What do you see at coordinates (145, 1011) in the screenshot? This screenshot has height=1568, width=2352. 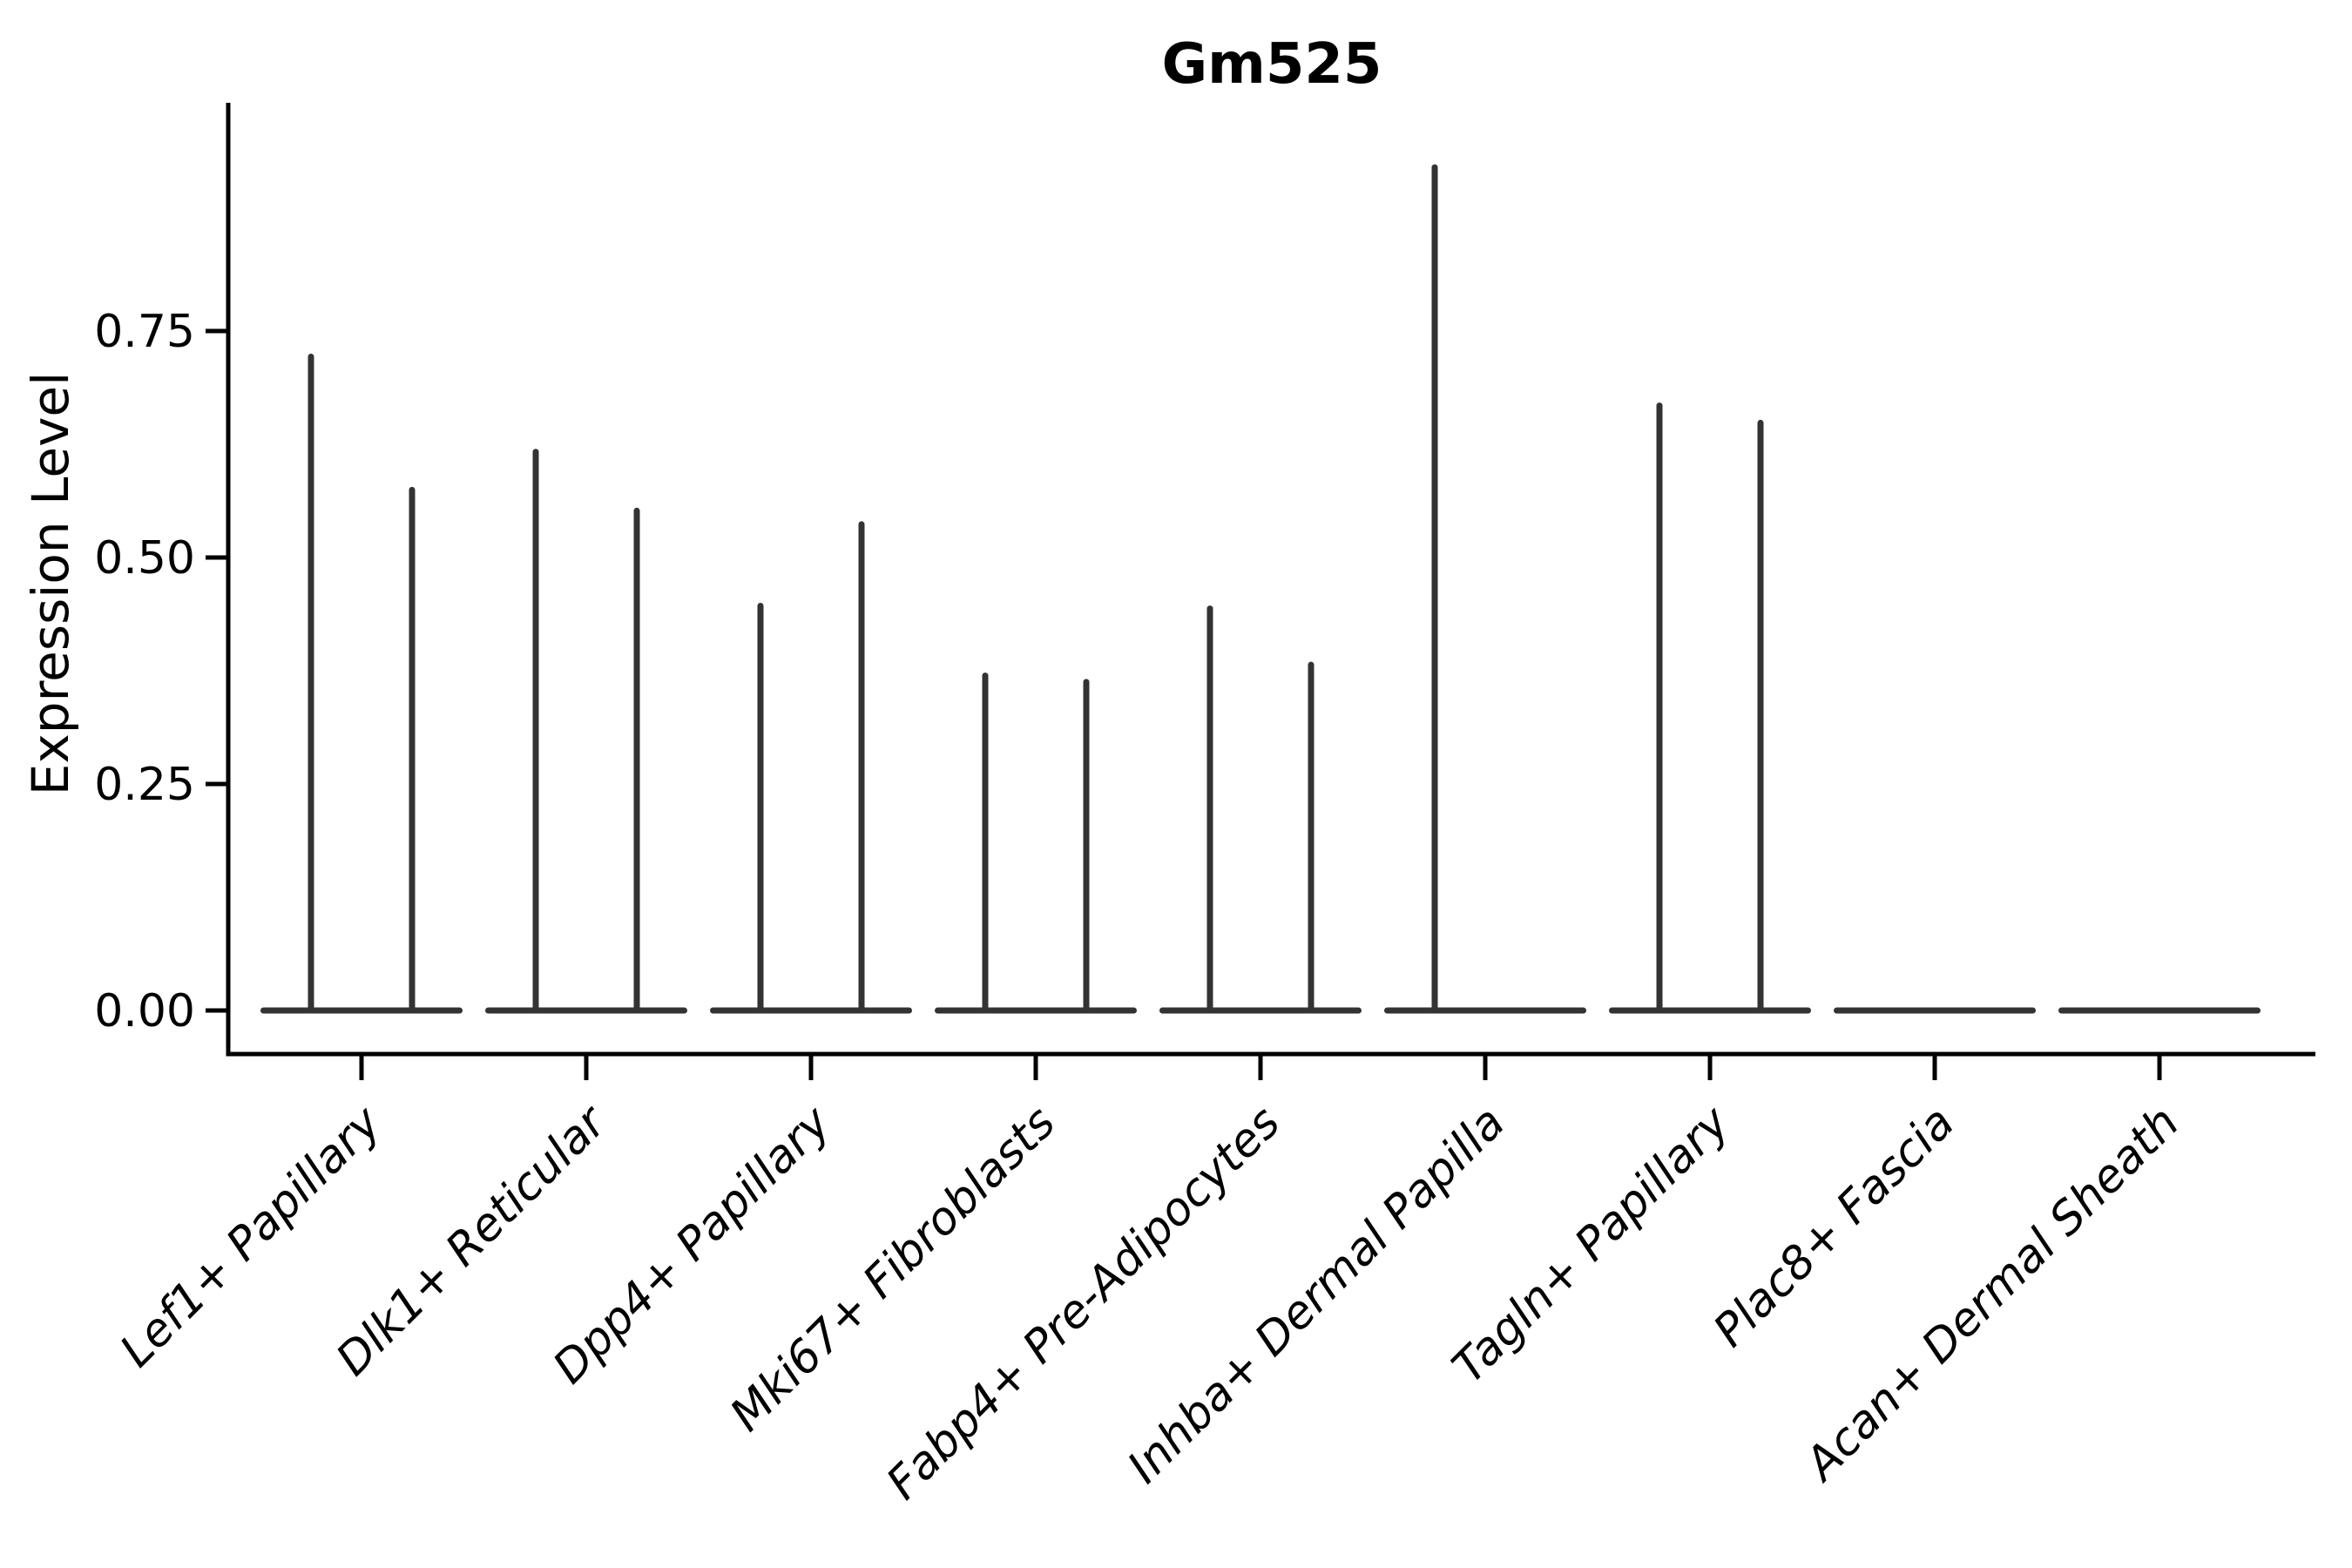 I see `y-tick-label: 0.00` at bounding box center [145, 1011].